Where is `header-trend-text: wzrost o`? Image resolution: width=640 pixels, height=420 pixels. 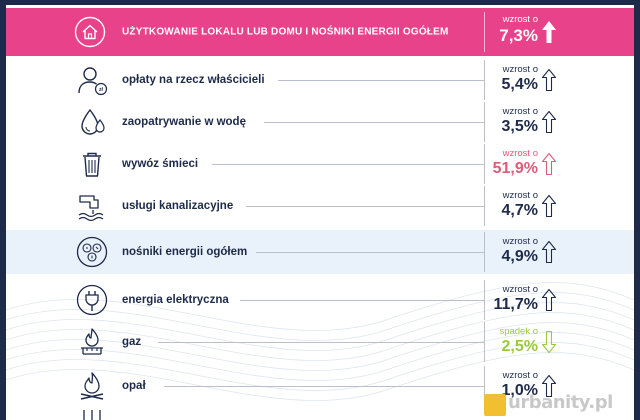 header-trend-text: wzrost o is located at coordinates (520, 19).